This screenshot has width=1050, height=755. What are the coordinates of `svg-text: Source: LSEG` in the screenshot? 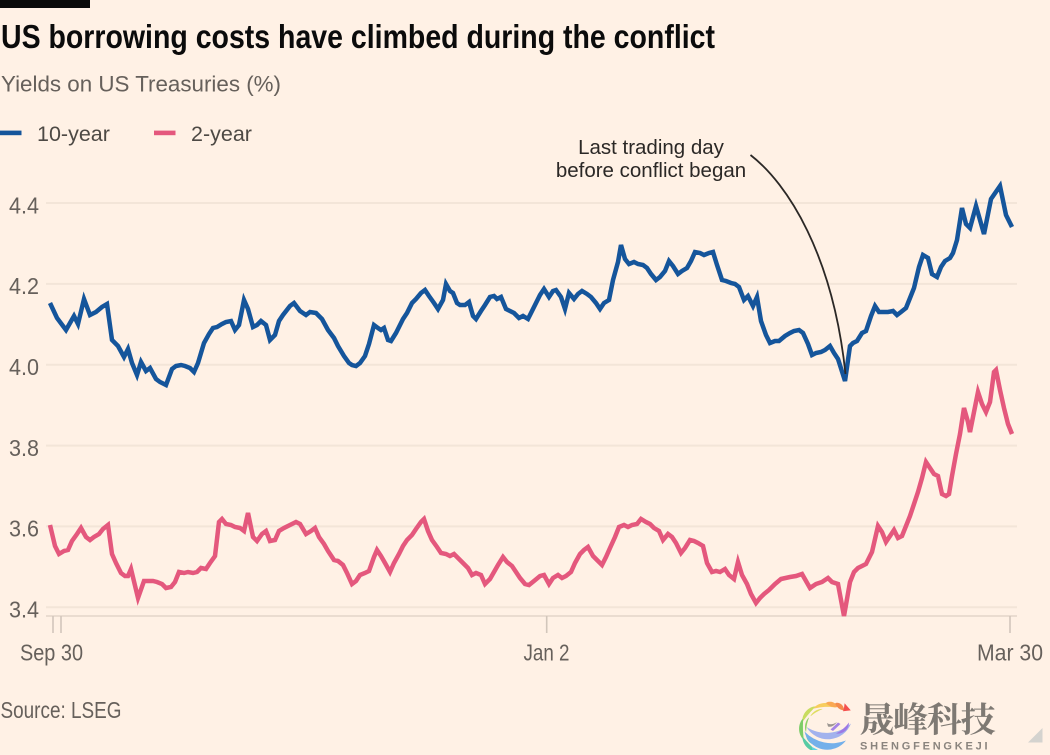 It's located at (61, 710).